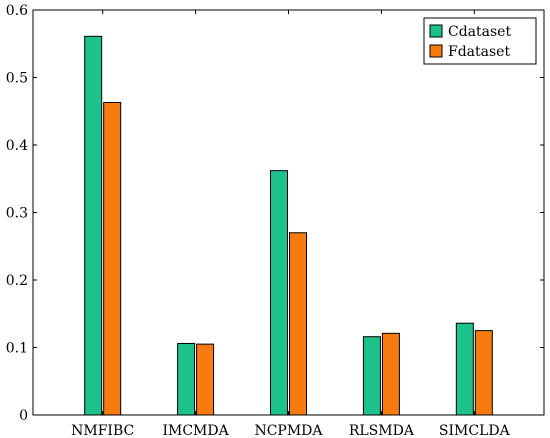 This screenshot has height=438, width=550. What do you see at coordinates (23, 416) in the screenshot?
I see `y-tick-label: 0` at bounding box center [23, 416].